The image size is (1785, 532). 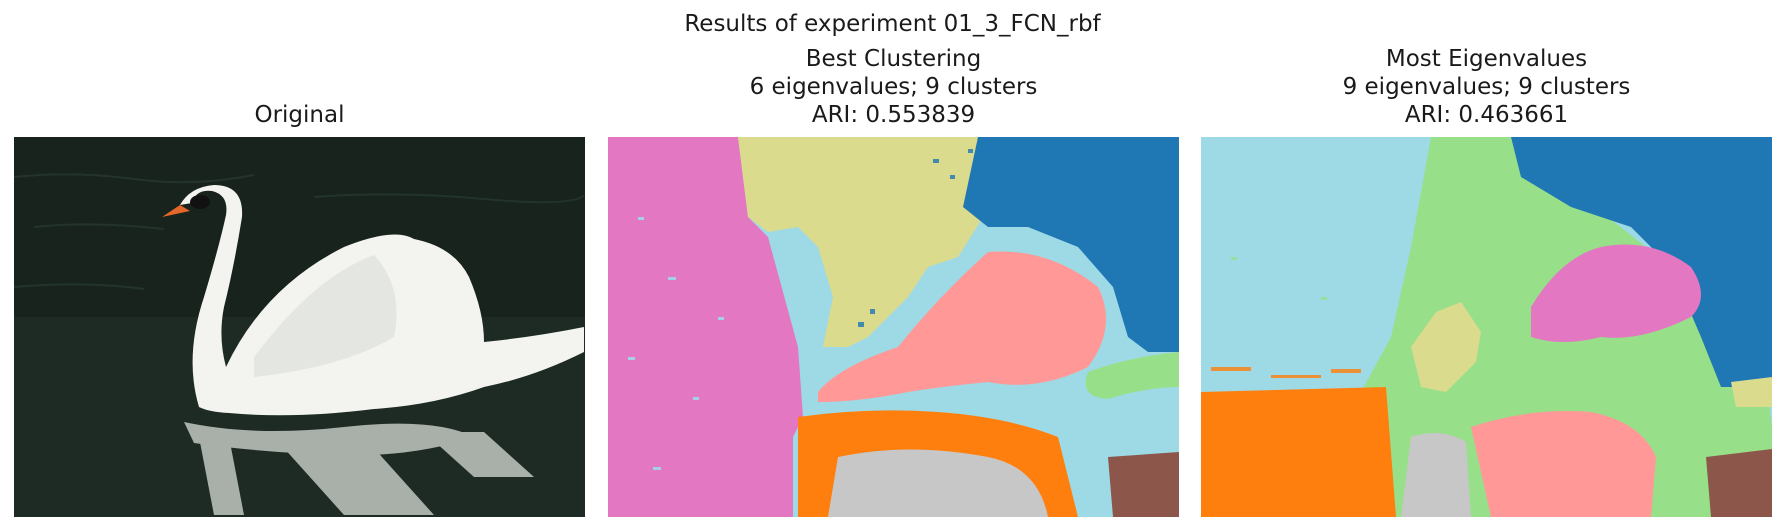 I want to click on panel-title-line-1: Most Eigenvalues, so click(x=1486, y=59).